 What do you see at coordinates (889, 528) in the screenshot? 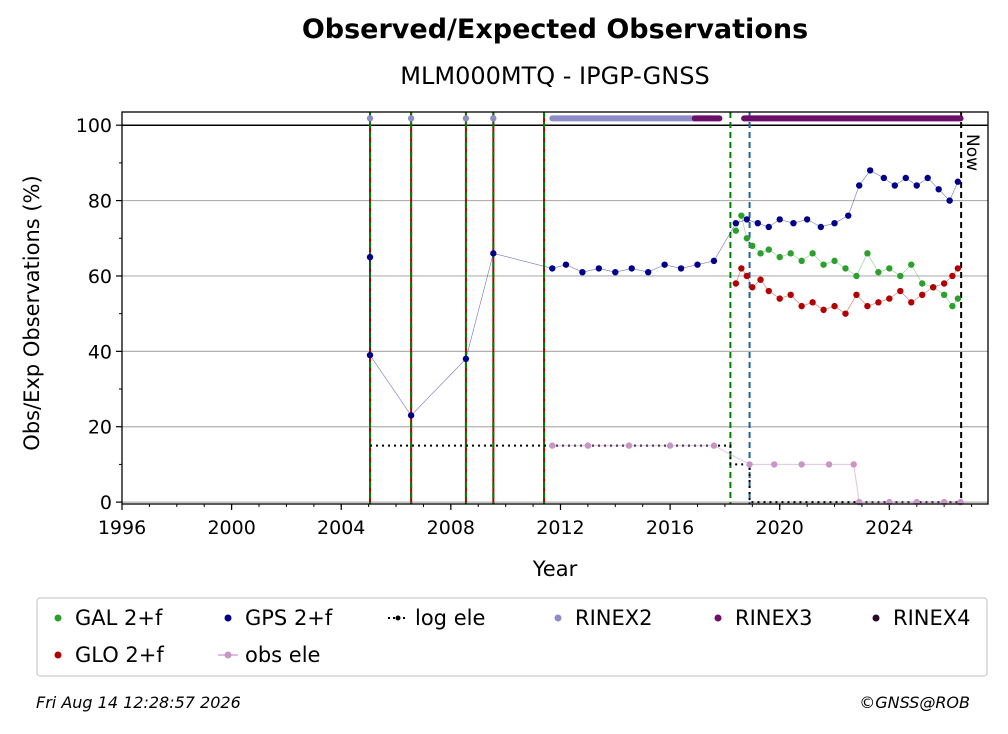
I see `x-tick-label: 2024` at bounding box center [889, 528].